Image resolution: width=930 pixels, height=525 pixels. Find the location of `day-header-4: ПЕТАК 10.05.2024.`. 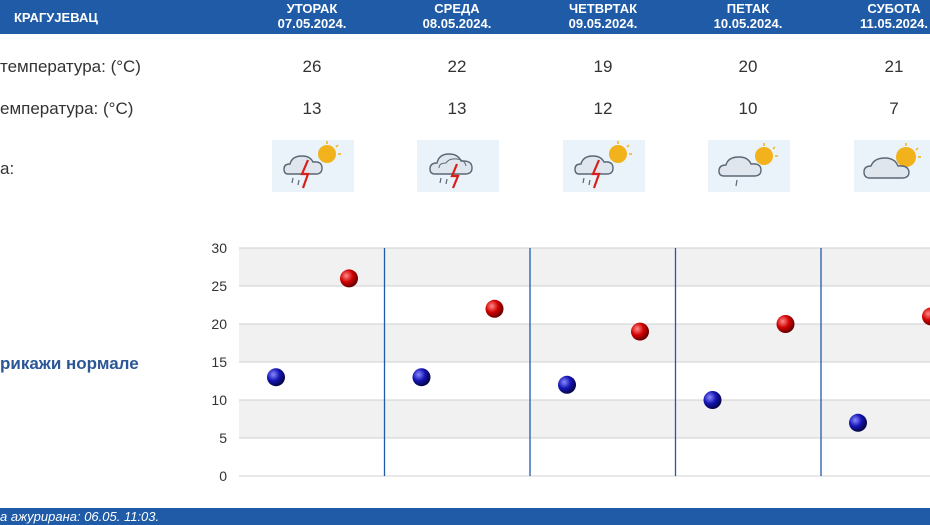

day-header-4: ПЕТАК 10.05.2024. is located at coordinates (748, 16).